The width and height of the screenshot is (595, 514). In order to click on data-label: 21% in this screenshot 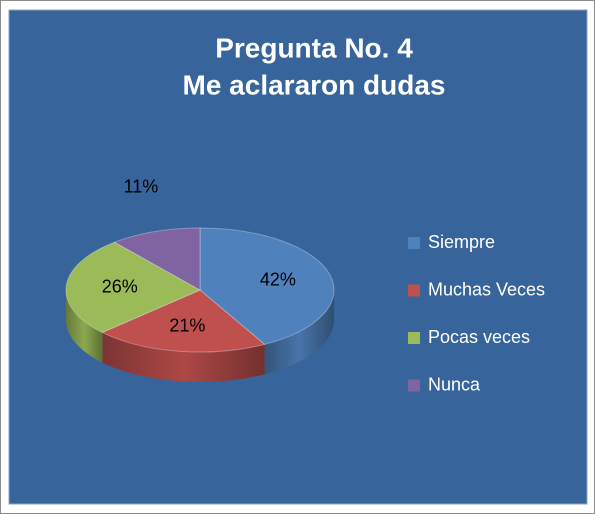, I will do `click(187, 325)`.